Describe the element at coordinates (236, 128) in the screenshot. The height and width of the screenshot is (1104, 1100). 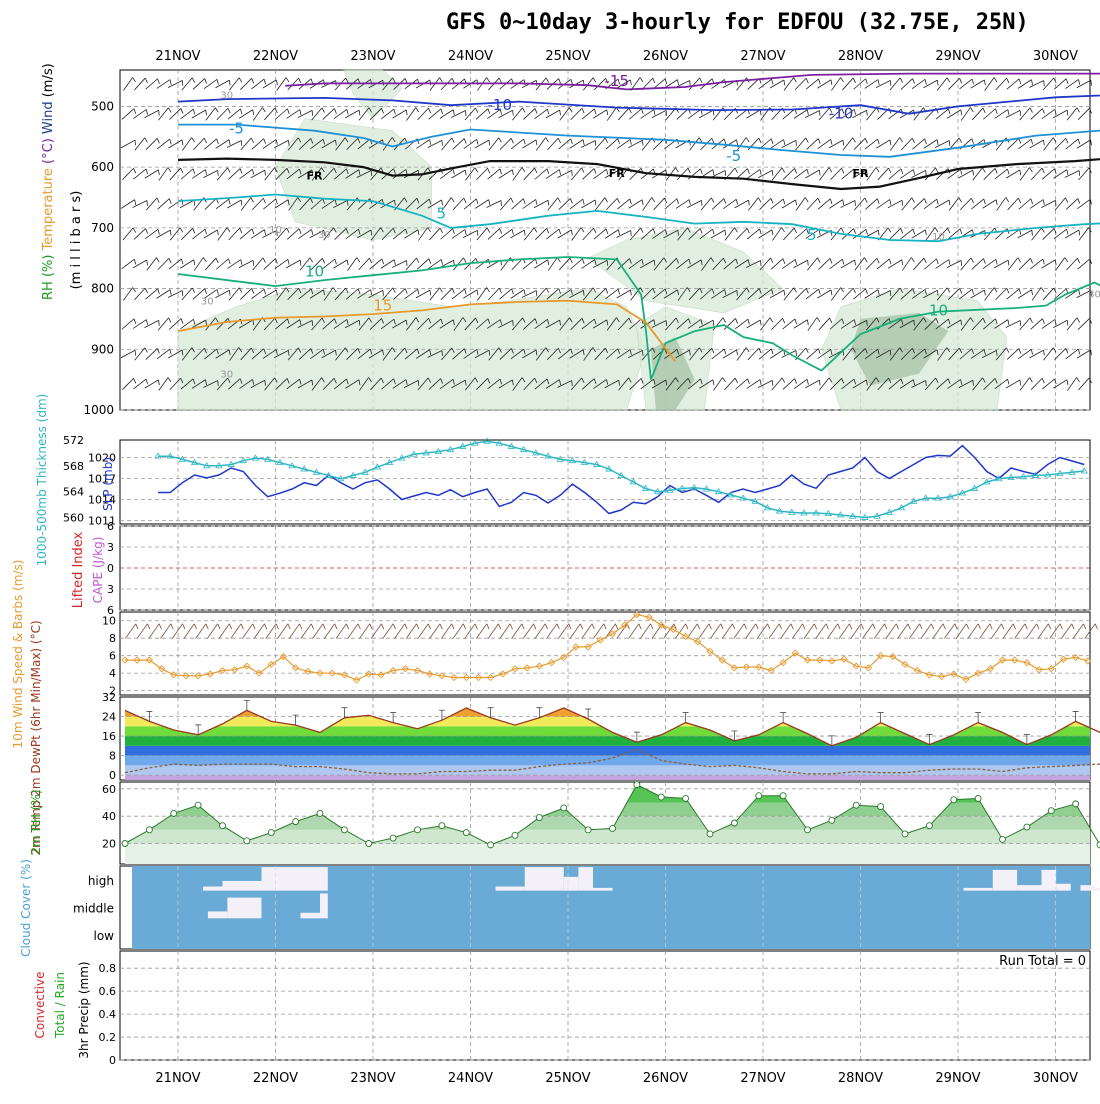
I see `isotherm-label: -5` at that location.